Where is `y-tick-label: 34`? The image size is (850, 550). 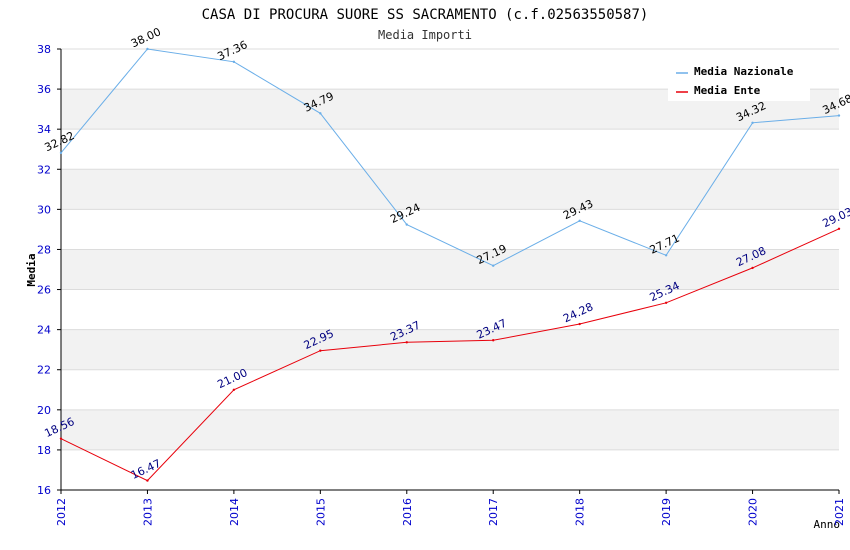 y-tick-label: 34 is located at coordinates (44, 129).